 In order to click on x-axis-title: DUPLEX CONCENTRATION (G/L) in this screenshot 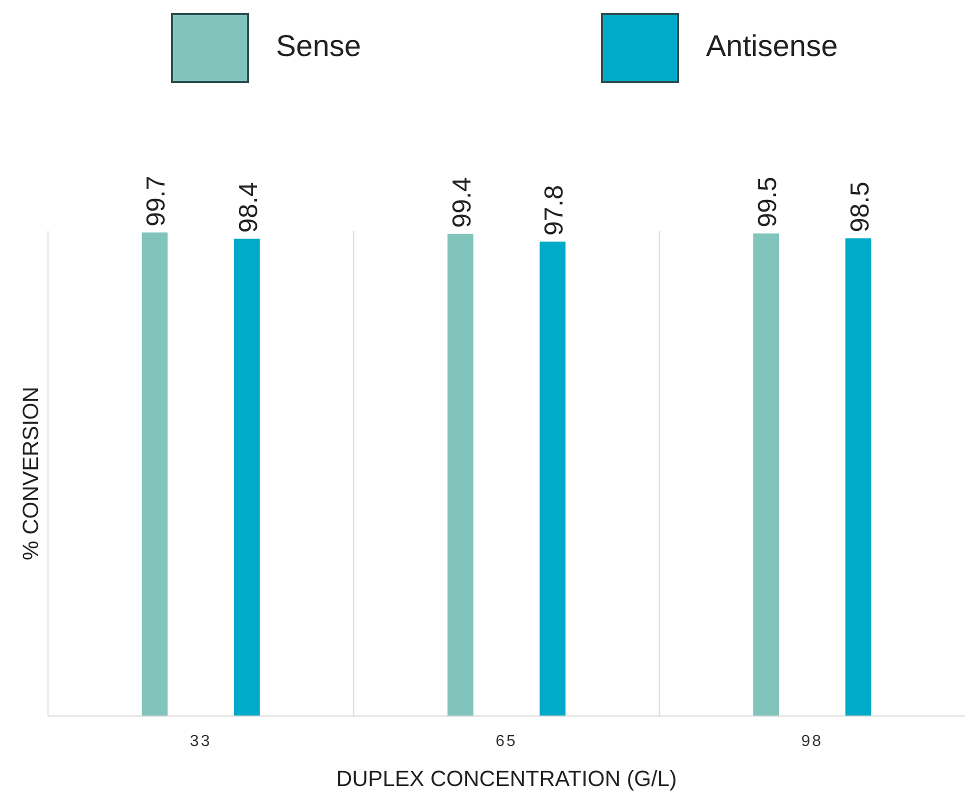, I will do `click(506, 778)`.